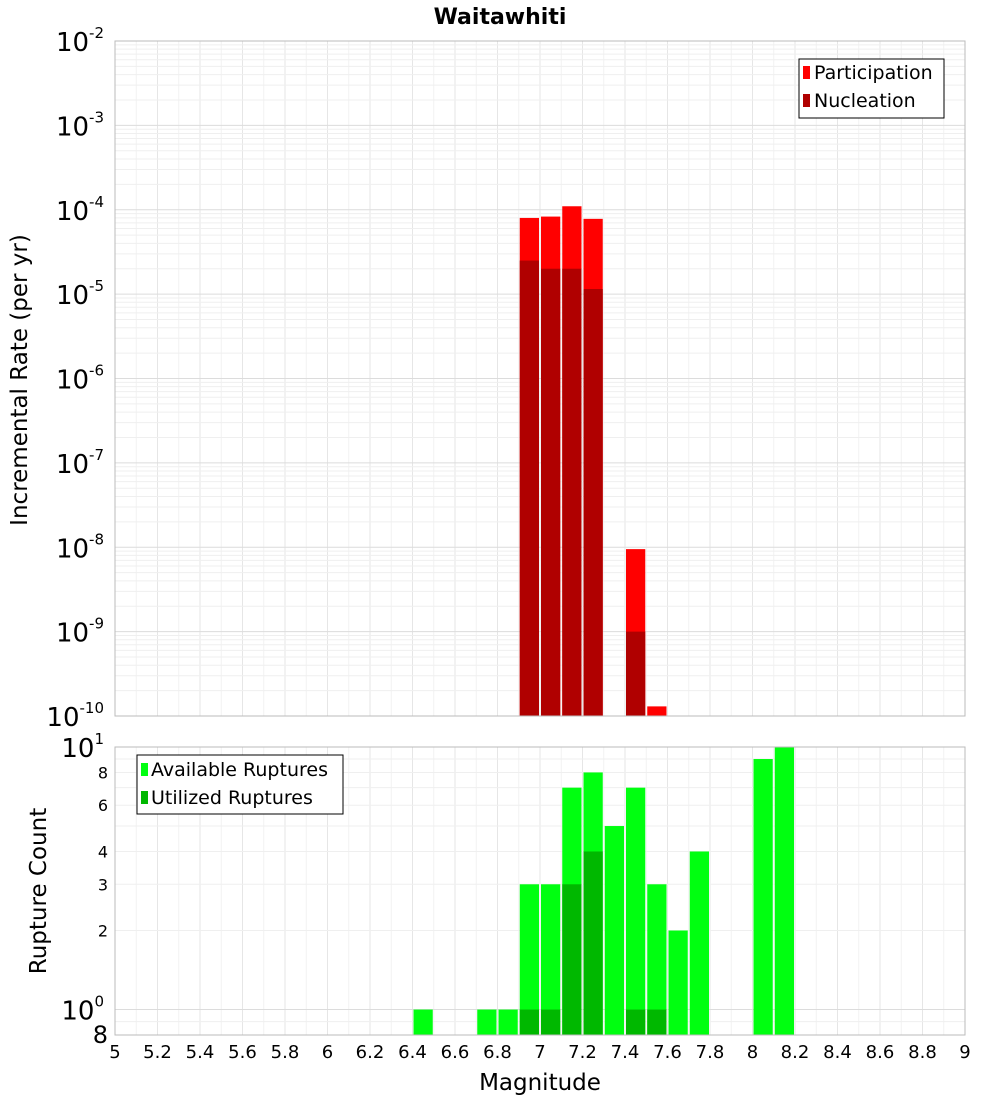 The height and width of the screenshot is (1100, 1000). I want to click on y-tick-label: 10⁻³, so click(80, 125).